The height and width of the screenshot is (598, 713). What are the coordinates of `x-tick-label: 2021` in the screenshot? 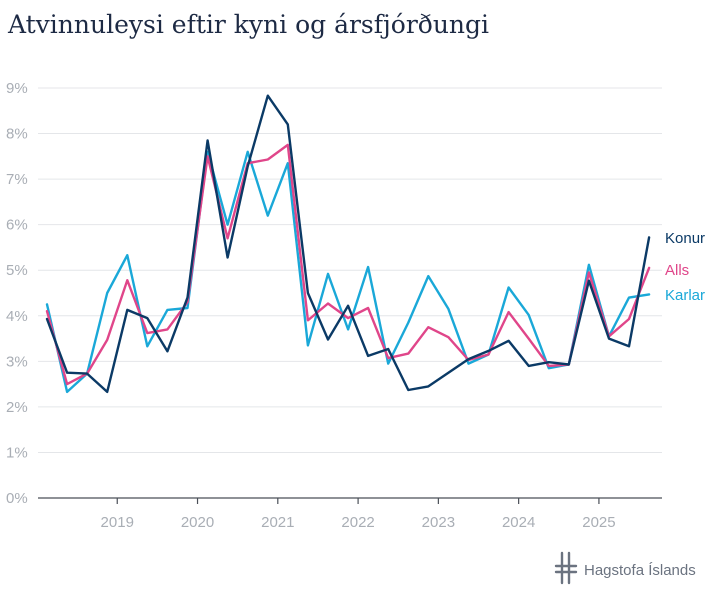 It's located at (277, 522).